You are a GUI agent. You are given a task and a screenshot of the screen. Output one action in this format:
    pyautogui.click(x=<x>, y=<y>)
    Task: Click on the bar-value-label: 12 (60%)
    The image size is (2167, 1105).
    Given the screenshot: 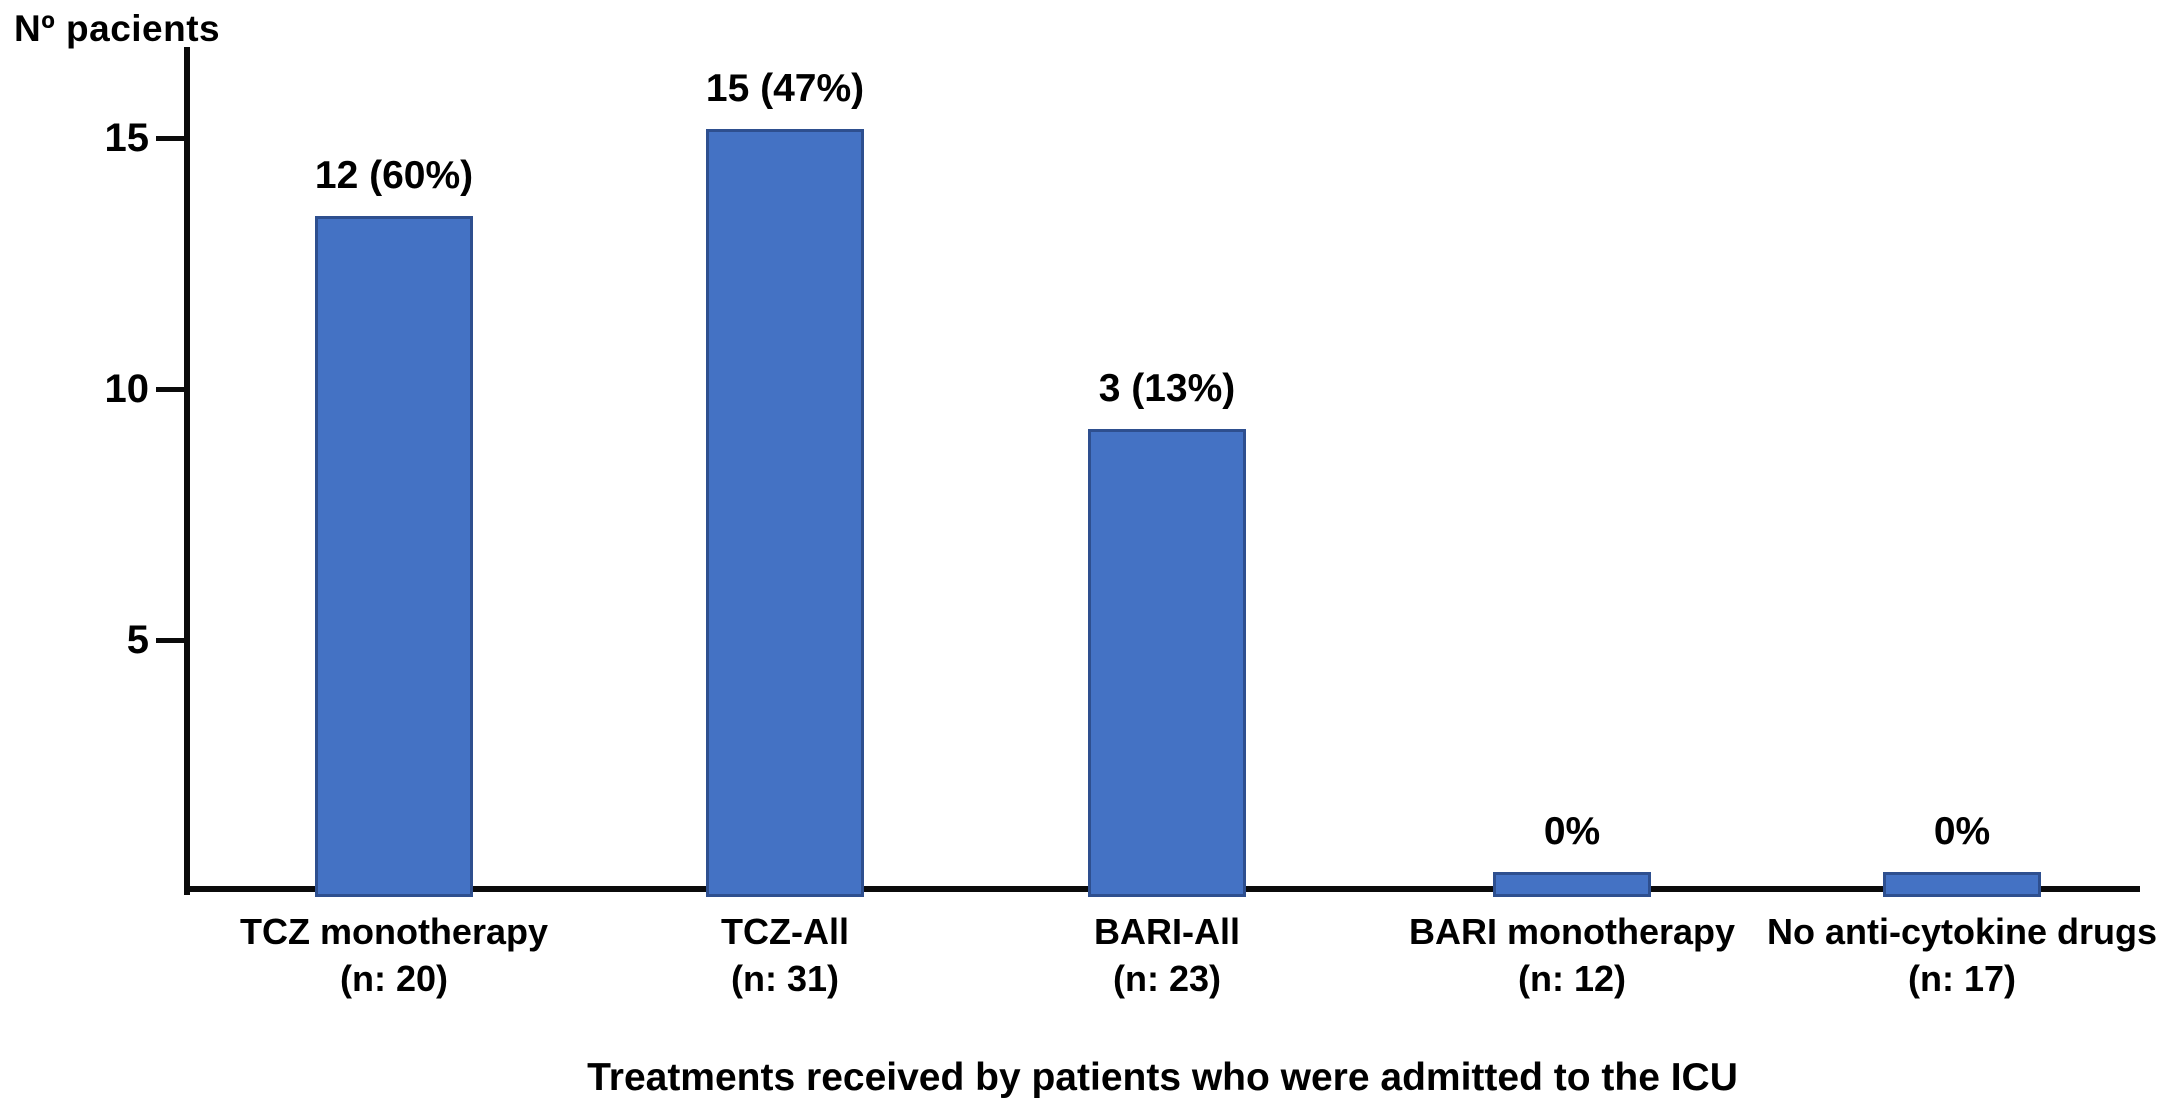 What is the action you would take?
    pyautogui.click(x=394, y=175)
    